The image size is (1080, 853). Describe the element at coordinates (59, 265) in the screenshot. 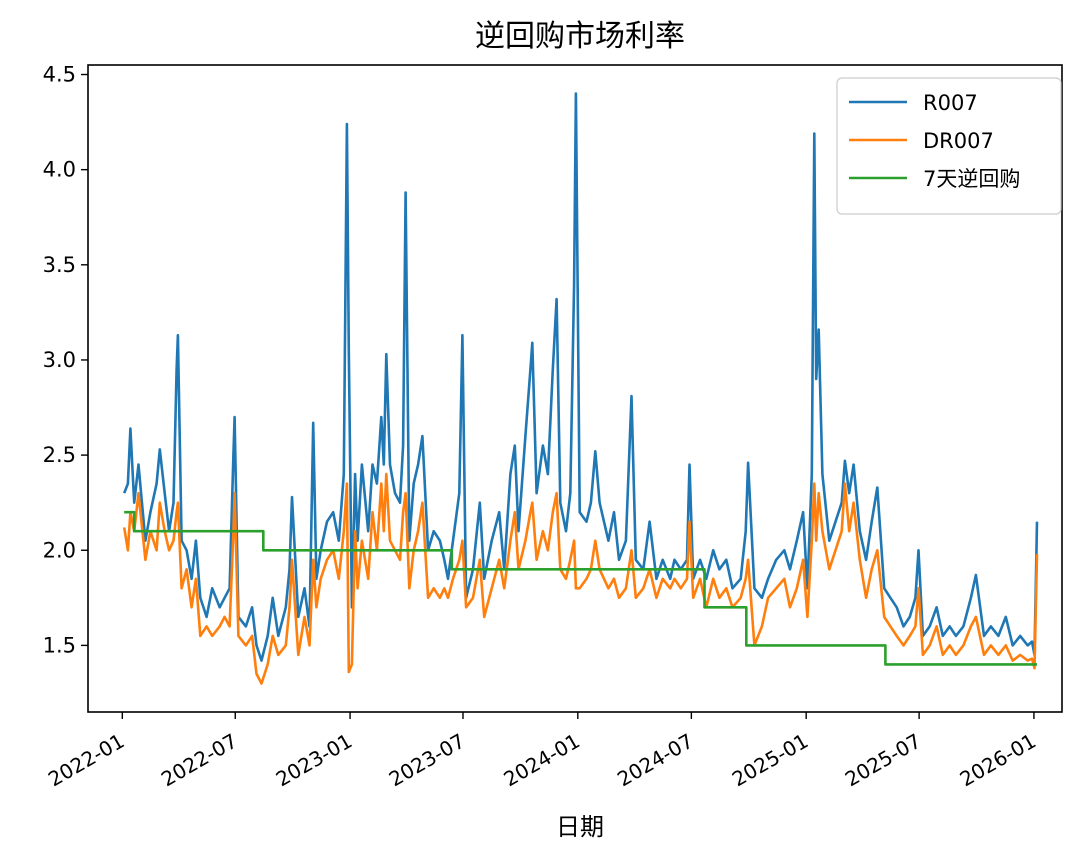

I see `y-tick-label: 3.5` at that location.